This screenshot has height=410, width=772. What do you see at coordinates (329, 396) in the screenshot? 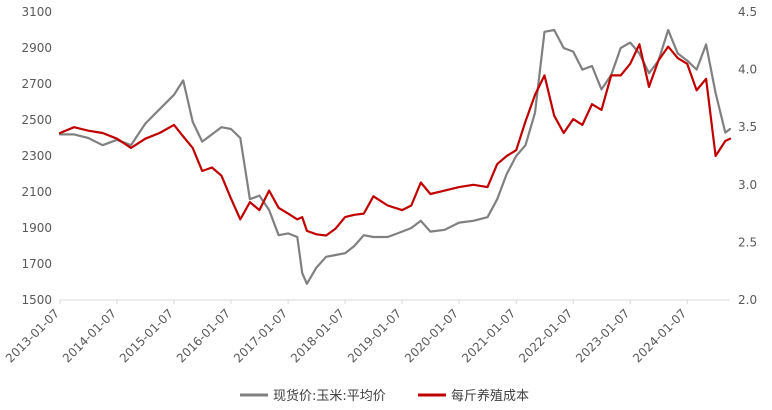
I see `legend-label-spot-price: 现货价:玉米:平均价` at bounding box center [329, 396].